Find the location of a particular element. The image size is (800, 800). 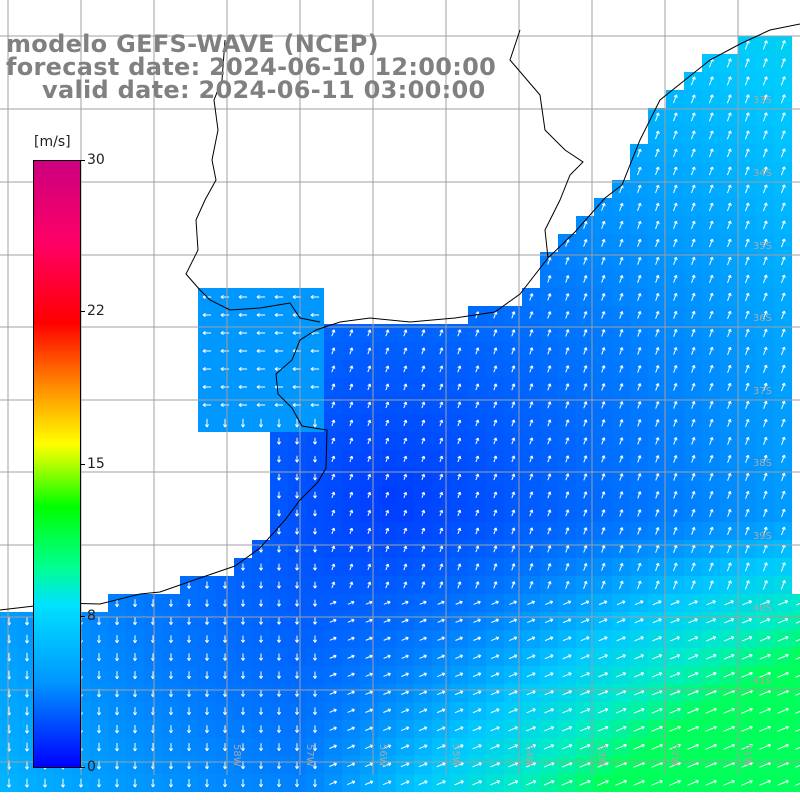

lon-label-55w: 55W is located at coordinates (455, 755).